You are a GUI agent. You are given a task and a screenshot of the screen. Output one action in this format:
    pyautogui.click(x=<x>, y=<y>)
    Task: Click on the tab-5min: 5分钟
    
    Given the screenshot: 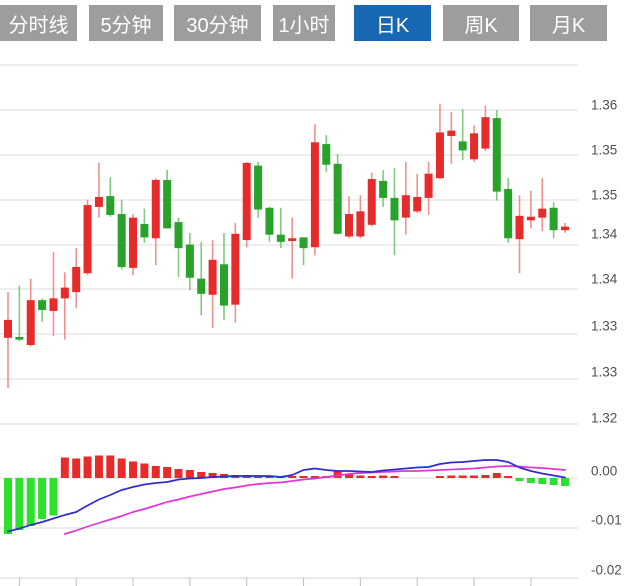 What is the action you would take?
    pyautogui.click(x=126, y=23)
    